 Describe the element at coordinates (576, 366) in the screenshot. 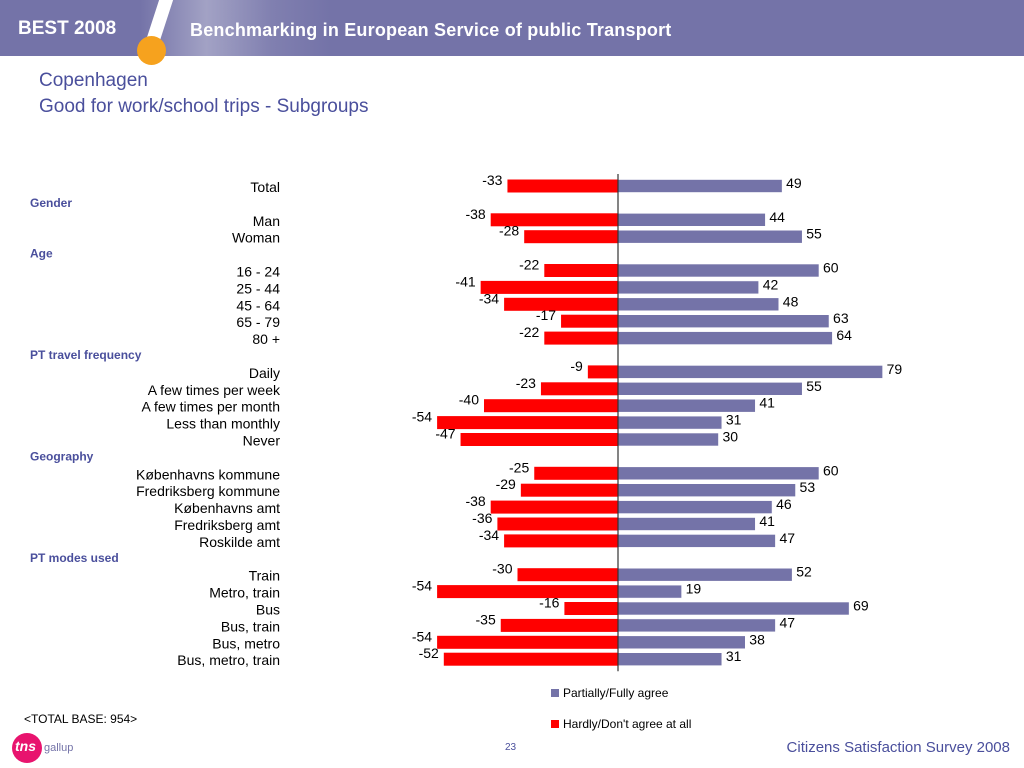

I see `disagree-data-label: -9` at that location.